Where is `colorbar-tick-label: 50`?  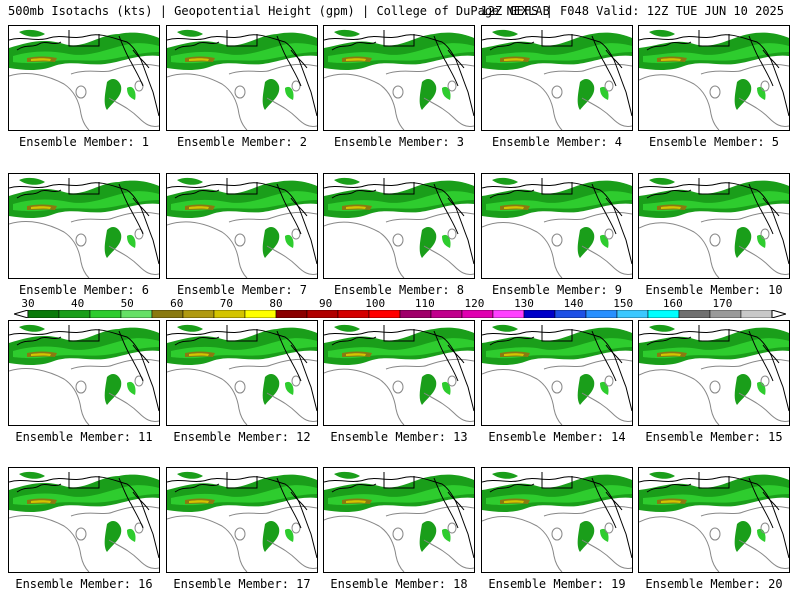 colorbar-tick-label: 50 is located at coordinates (127, 303).